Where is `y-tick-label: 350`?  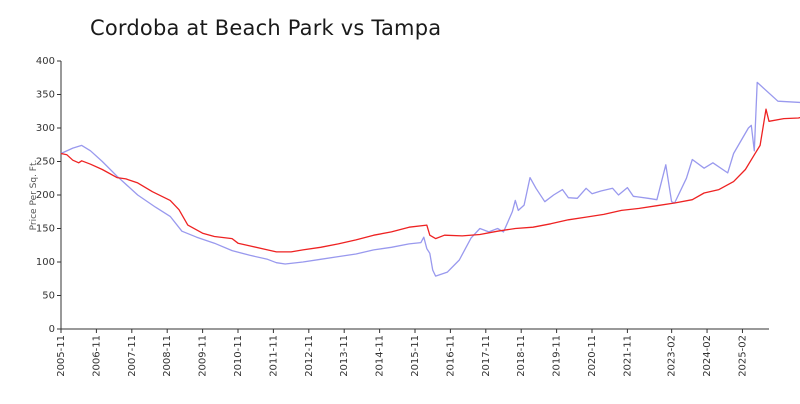 y-tick-label: 350 is located at coordinates (45, 95).